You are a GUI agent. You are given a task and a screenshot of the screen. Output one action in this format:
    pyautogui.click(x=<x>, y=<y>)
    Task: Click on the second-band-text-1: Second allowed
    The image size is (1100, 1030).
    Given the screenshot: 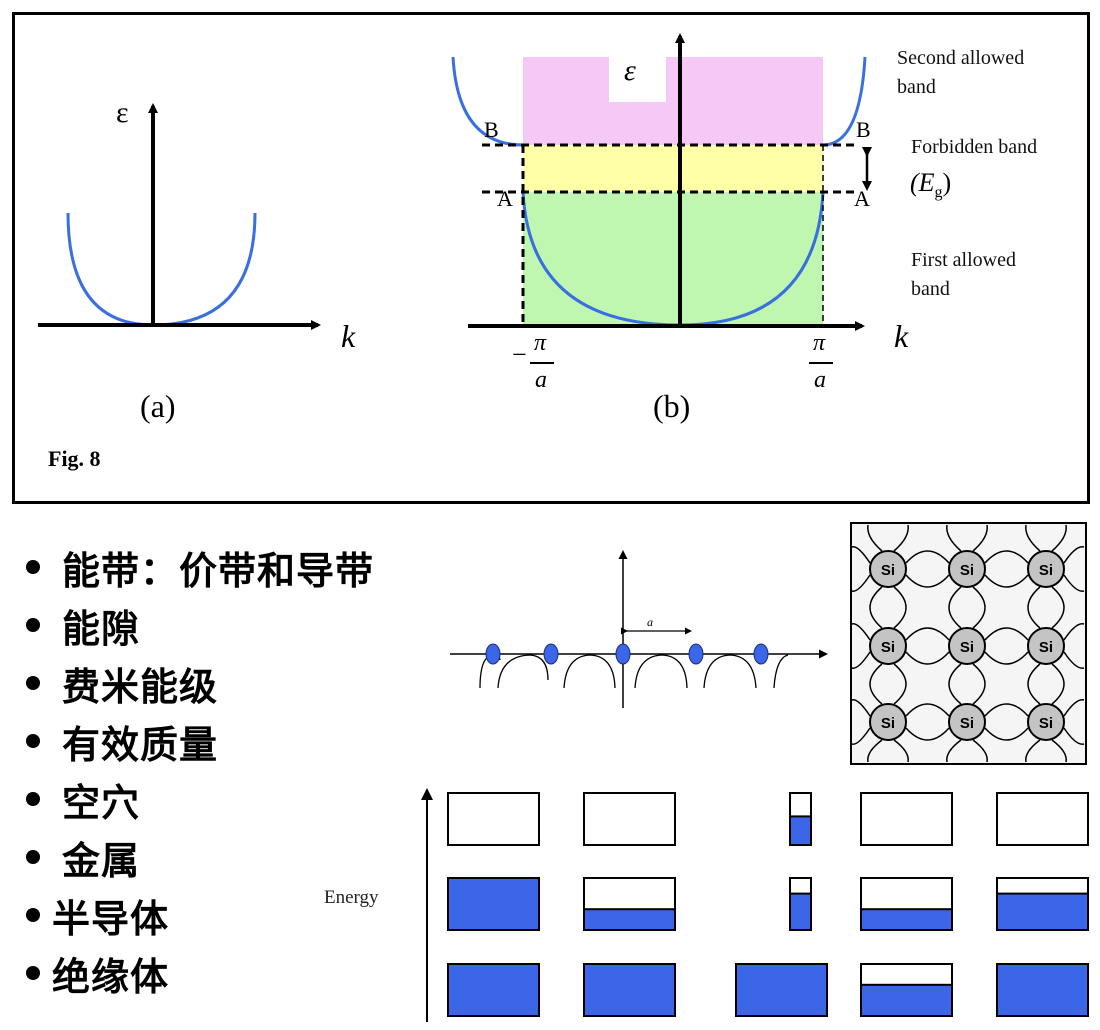 What is the action you would take?
    pyautogui.click(x=961, y=58)
    